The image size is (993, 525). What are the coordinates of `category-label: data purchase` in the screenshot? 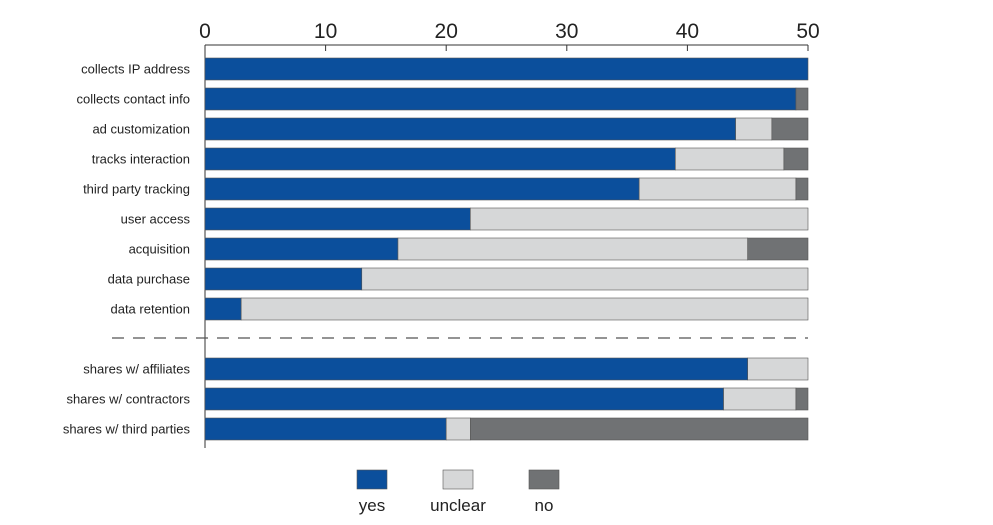 It's located at (149, 279).